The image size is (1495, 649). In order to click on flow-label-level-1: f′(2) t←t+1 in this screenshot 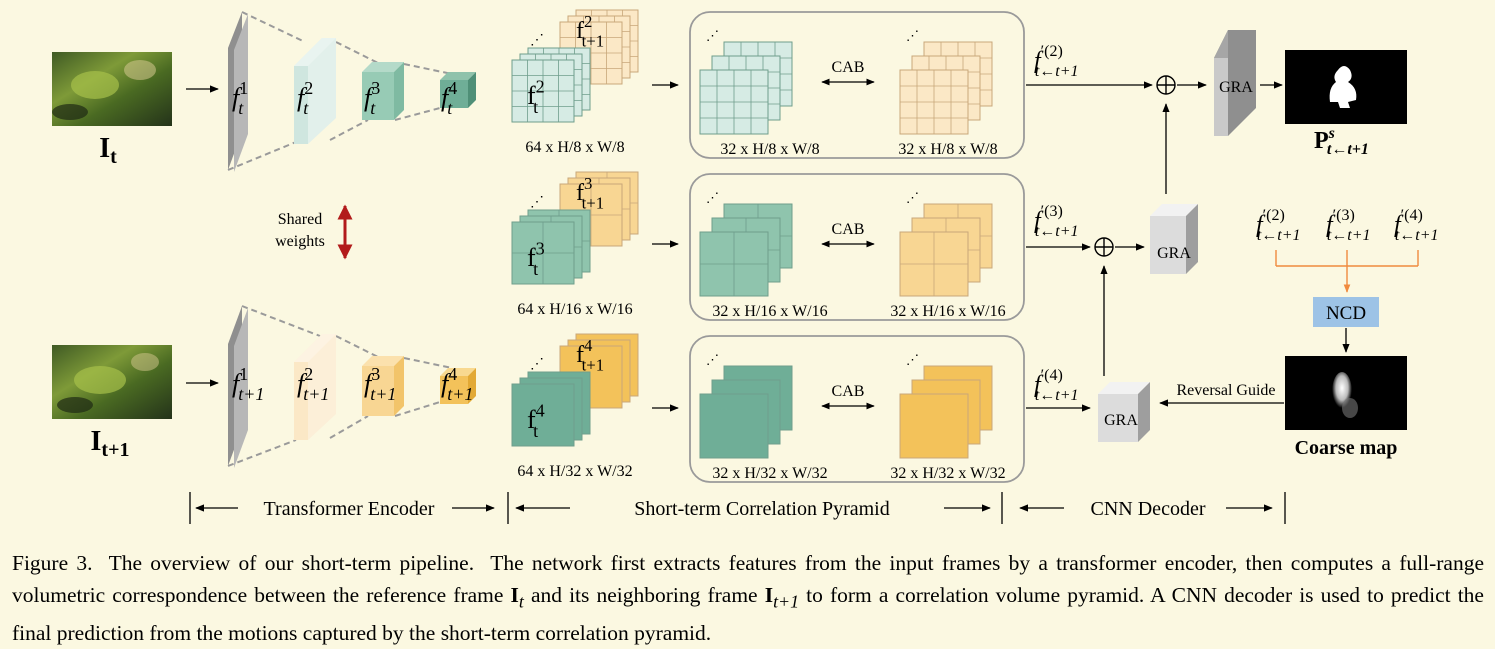, I will do `click(1056, 61)`.